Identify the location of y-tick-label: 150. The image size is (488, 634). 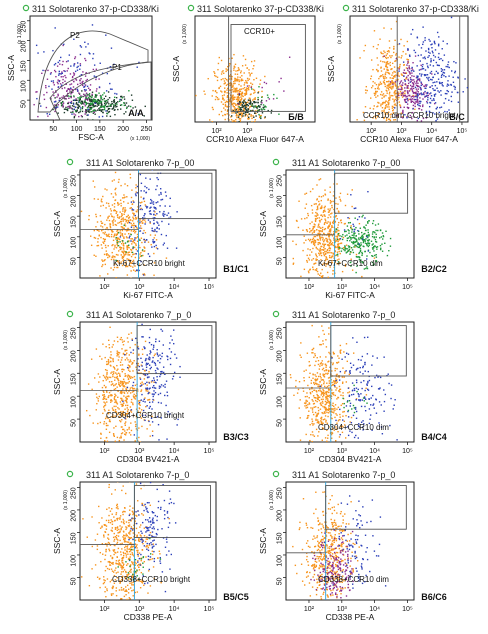
(280, 222).